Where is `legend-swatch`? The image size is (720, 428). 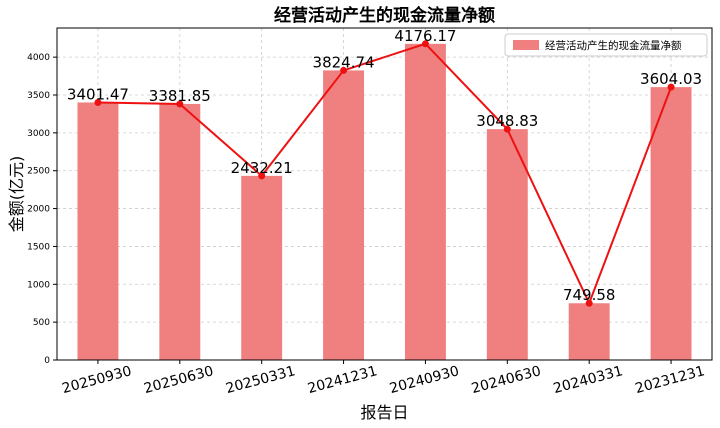 legend-swatch is located at coordinates (526, 45).